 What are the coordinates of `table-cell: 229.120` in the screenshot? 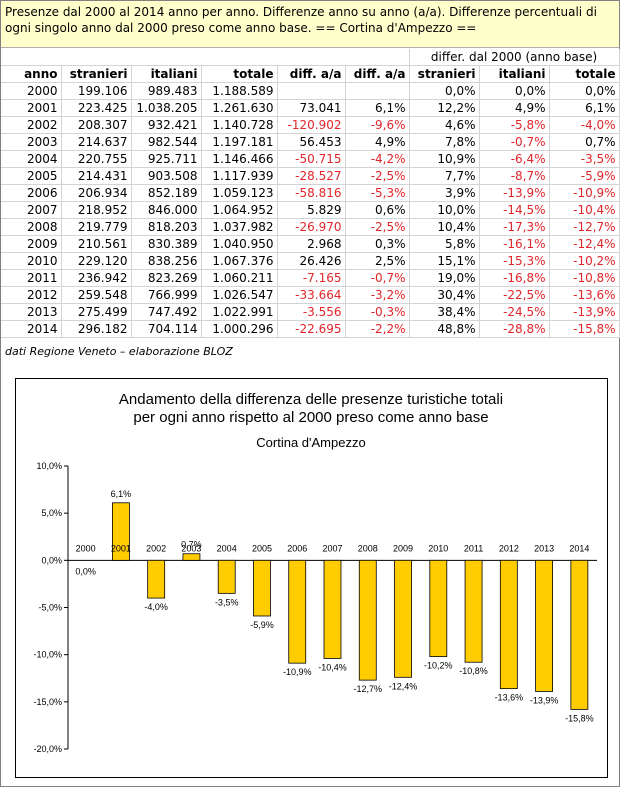 It's located at (96, 261).